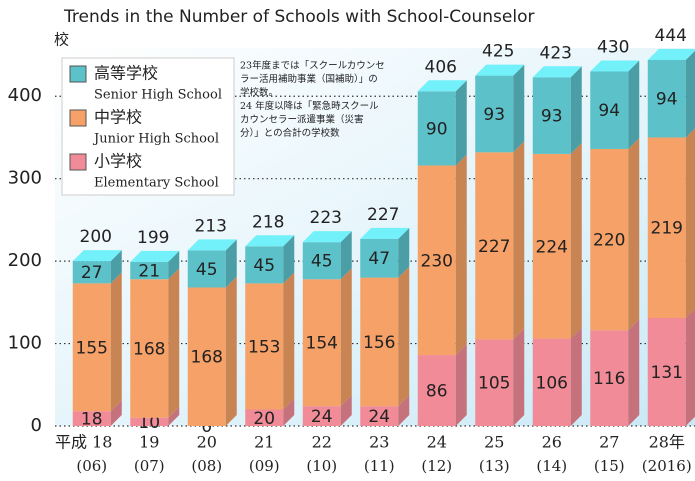 This screenshot has width=695, height=481. What do you see at coordinates (149, 466) in the screenshot?
I see `x-sublabel: (07)` at bounding box center [149, 466].